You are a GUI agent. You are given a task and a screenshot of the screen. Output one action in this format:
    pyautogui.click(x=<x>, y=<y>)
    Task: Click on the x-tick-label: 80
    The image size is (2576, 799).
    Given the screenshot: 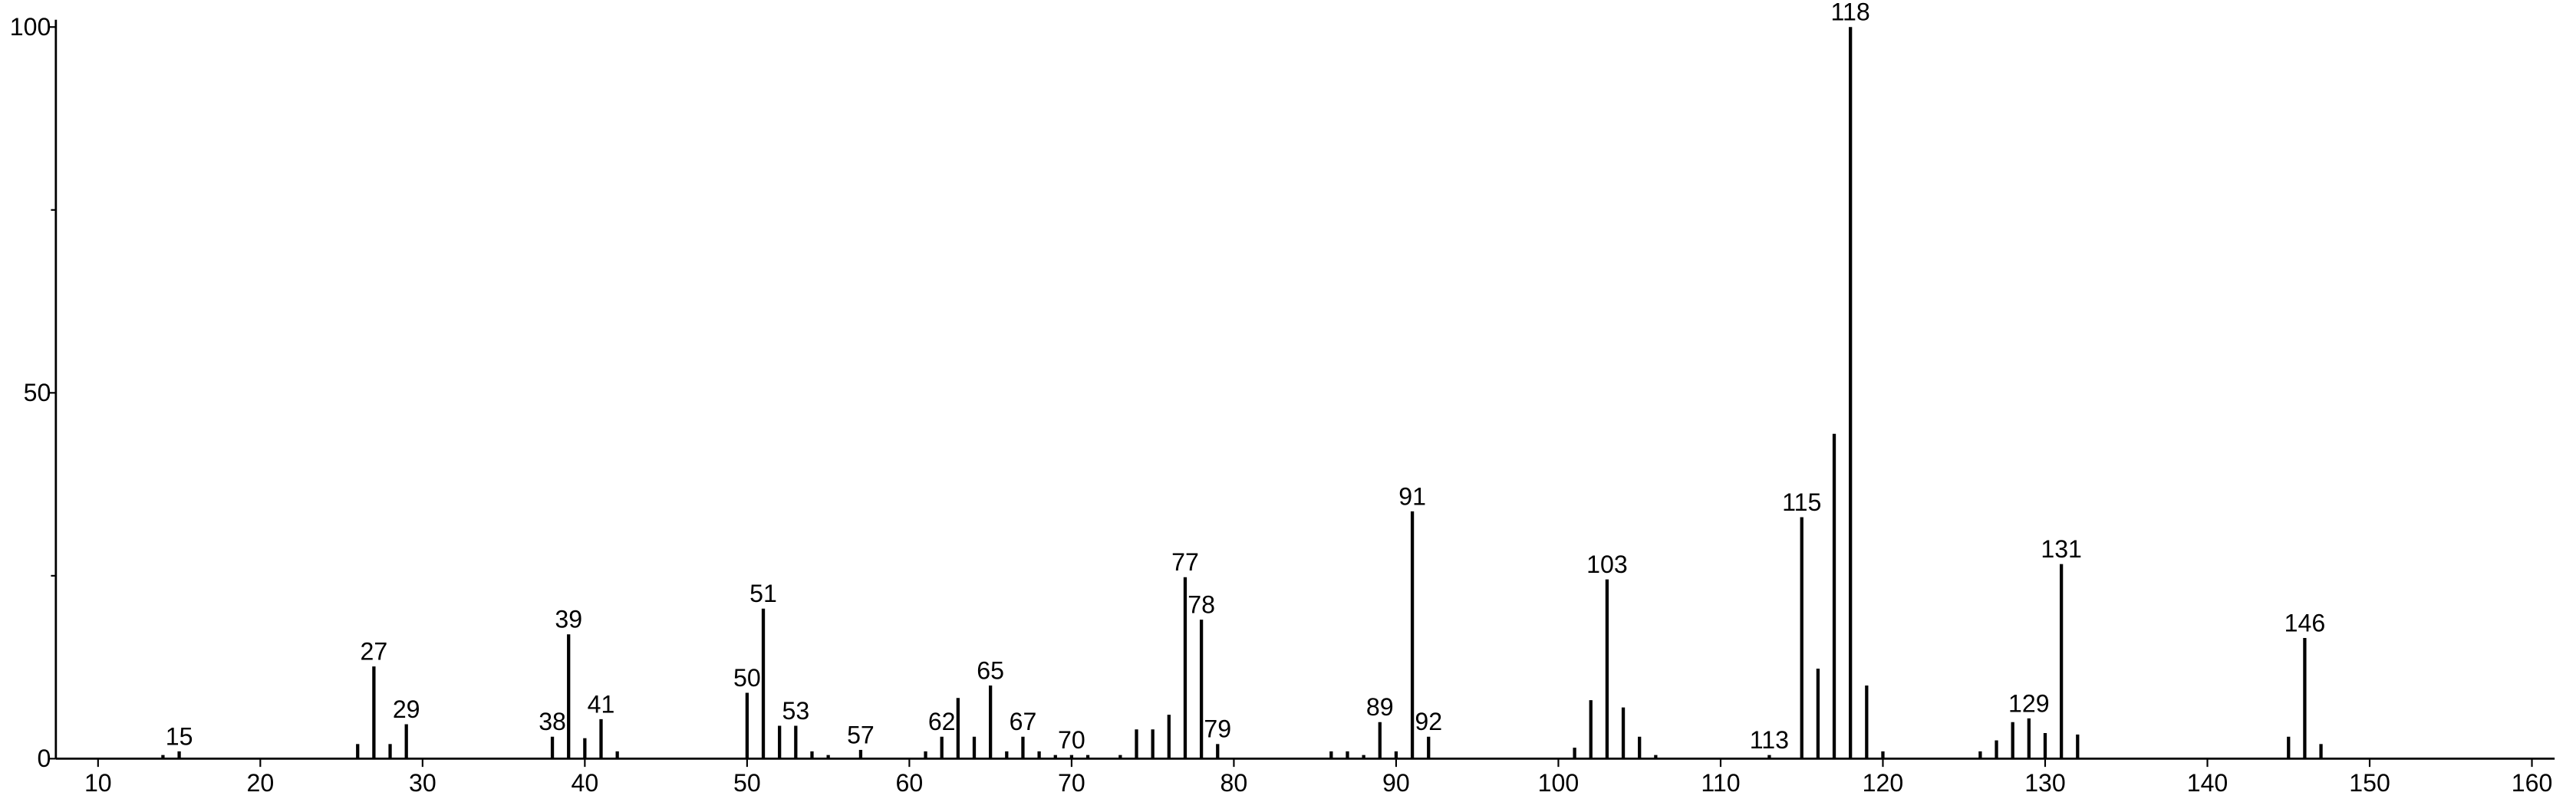 What is the action you would take?
    pyautogui.click(x=1234, y=783)
    